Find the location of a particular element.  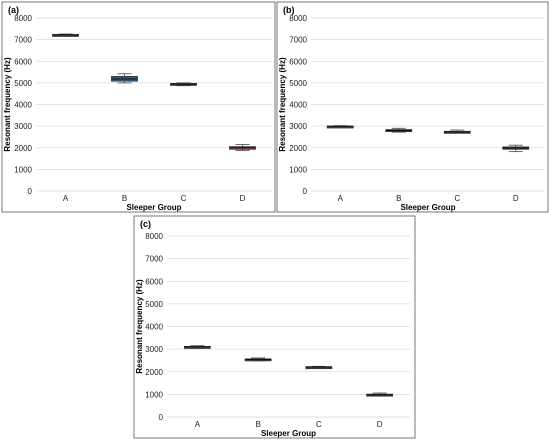

panel-label: (b) is located at coordinates (289, 10).